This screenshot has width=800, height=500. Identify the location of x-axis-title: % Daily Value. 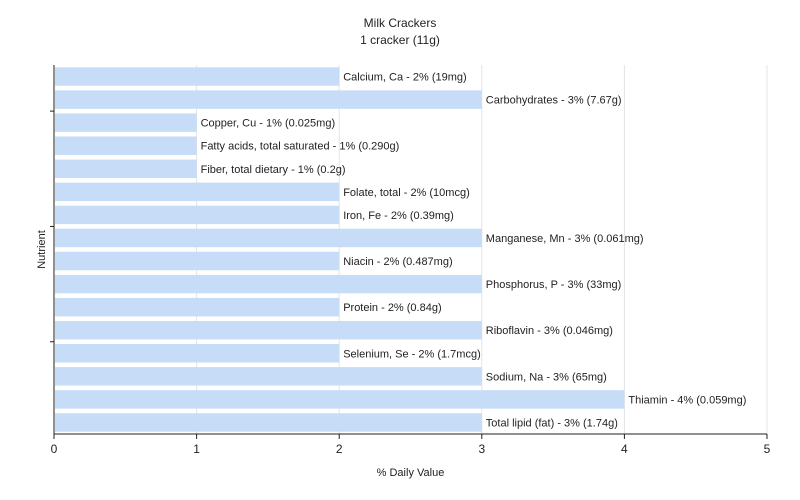
(411, 473).